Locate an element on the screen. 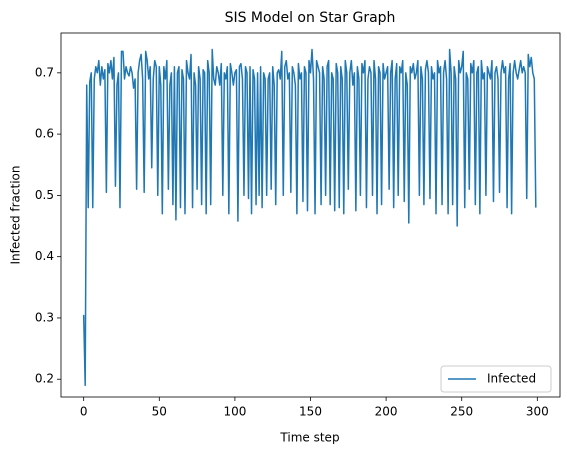 The width and height of the screenshot is (567, 455). x-tick-label: 150 is located at coordinates (310, 412).